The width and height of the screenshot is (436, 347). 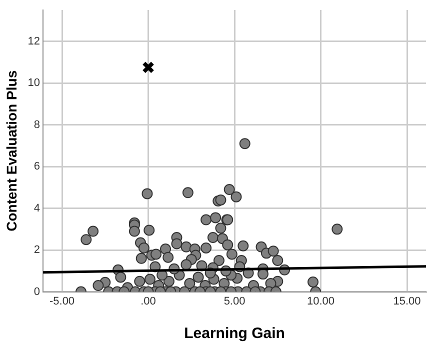 I want to click on y-tick-label: 2, so click(x=37, y=250).